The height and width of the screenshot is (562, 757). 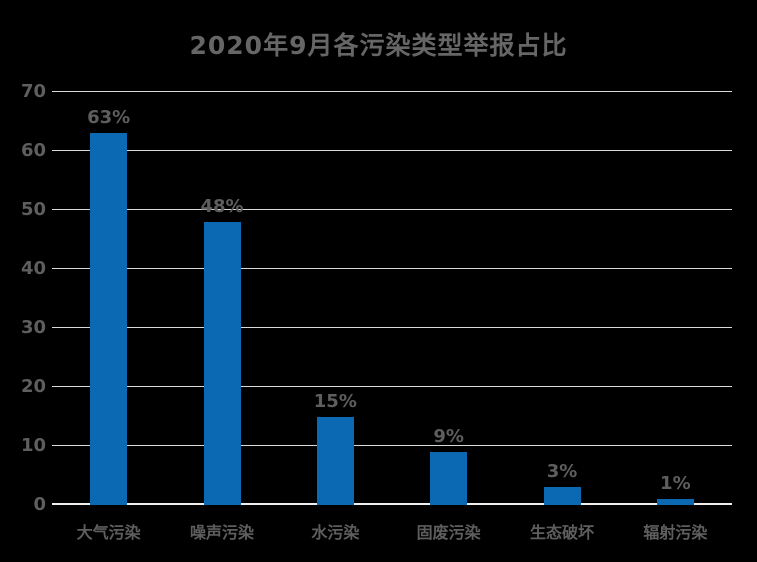 I want to click on bar-value-label: 3%, so click(x=562, y=472).